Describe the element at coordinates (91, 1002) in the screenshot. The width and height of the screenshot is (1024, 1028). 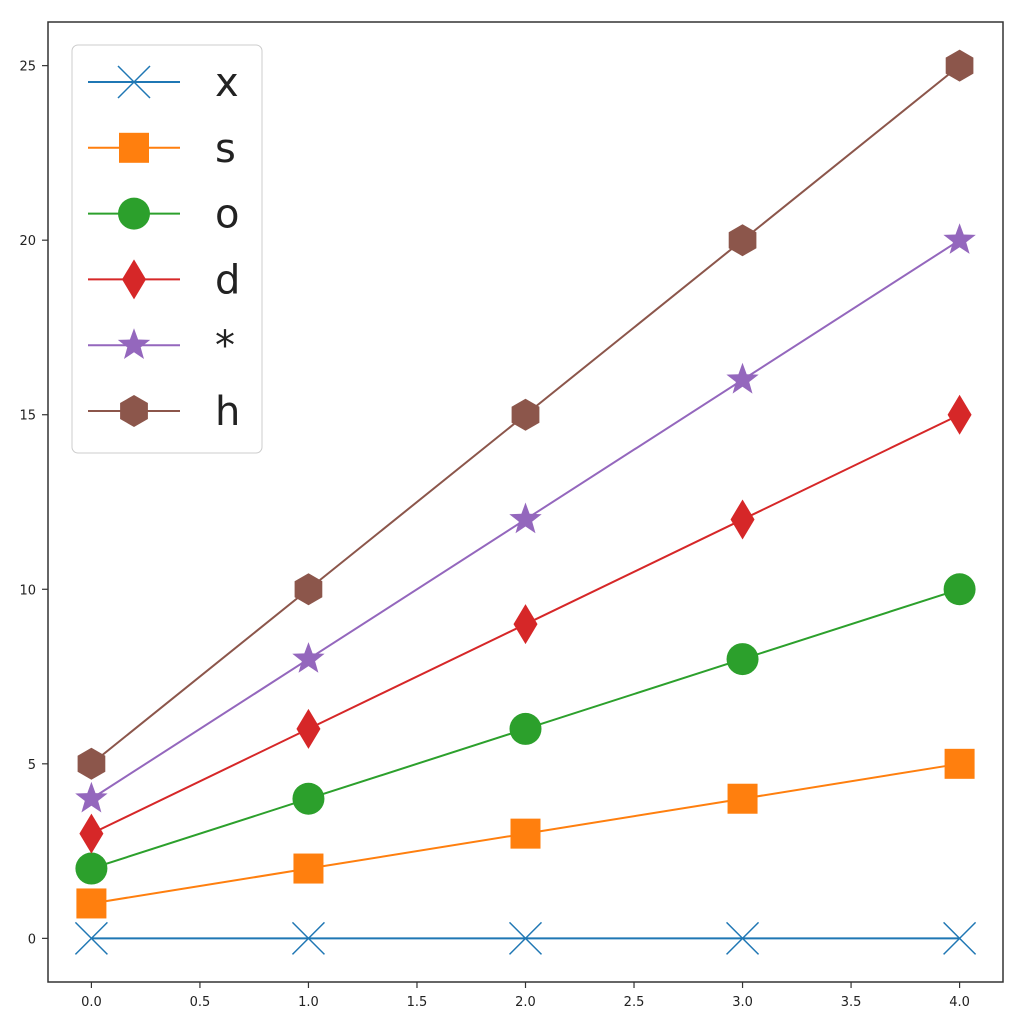
I see `x-tick-label: 0.0` at that location.